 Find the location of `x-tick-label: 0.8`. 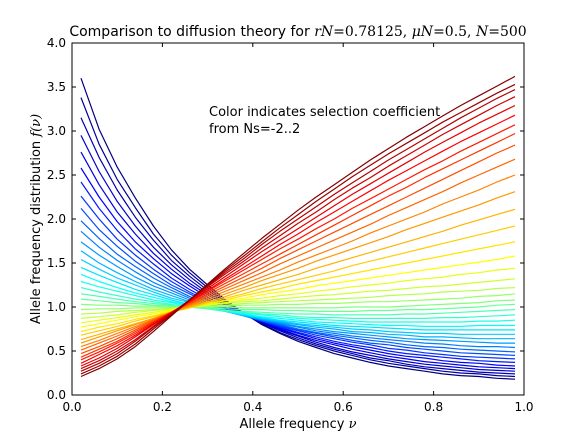

x-tick-label: 0.8 is located at coordinates (433, 407).